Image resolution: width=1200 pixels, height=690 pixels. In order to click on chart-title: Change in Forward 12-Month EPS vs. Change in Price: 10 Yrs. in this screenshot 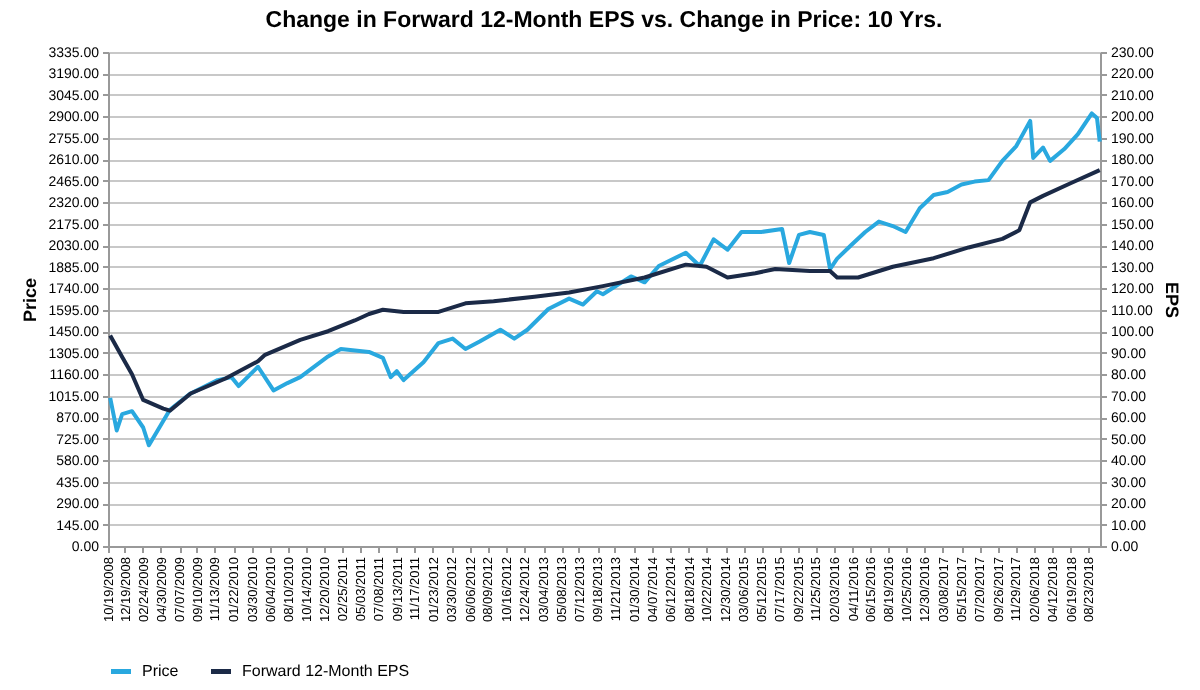, I will do `click(604, 21)`.